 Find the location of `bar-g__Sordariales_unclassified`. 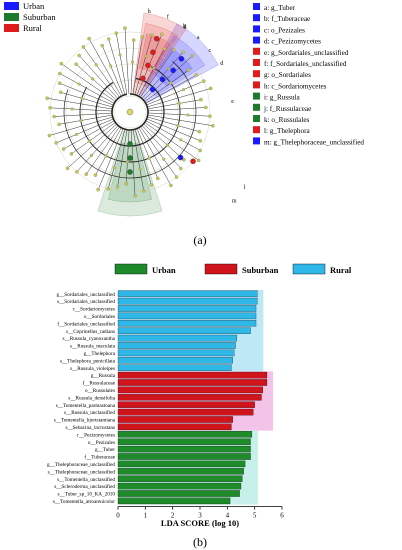

bar-g__Sordariales_unclassified is located at coordinates (187, 293).